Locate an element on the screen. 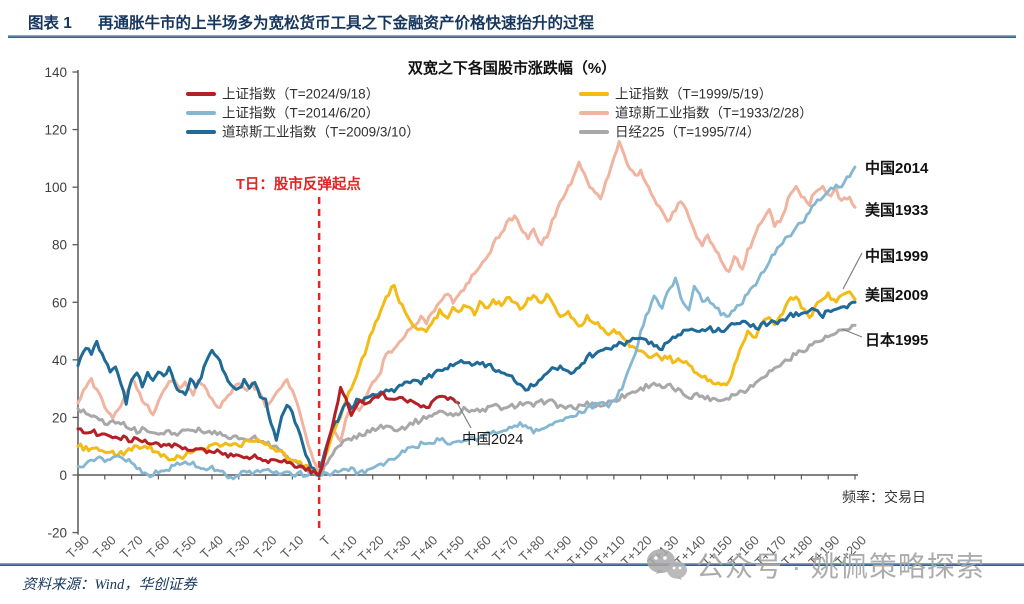  source-note: 资料来源：Wind，华创证券 is located at coordinates (109, 585).